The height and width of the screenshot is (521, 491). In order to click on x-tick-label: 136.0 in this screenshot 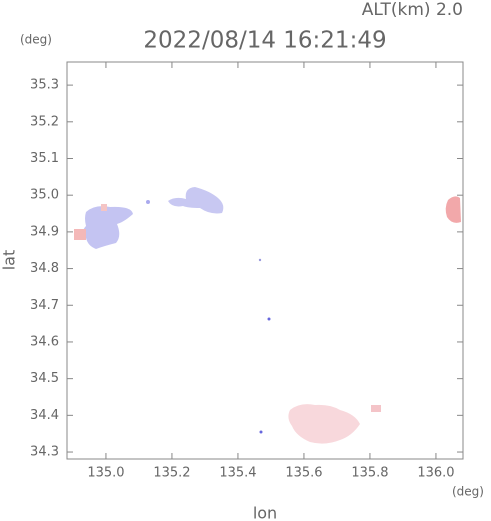, I will do `click(435, 473)`.